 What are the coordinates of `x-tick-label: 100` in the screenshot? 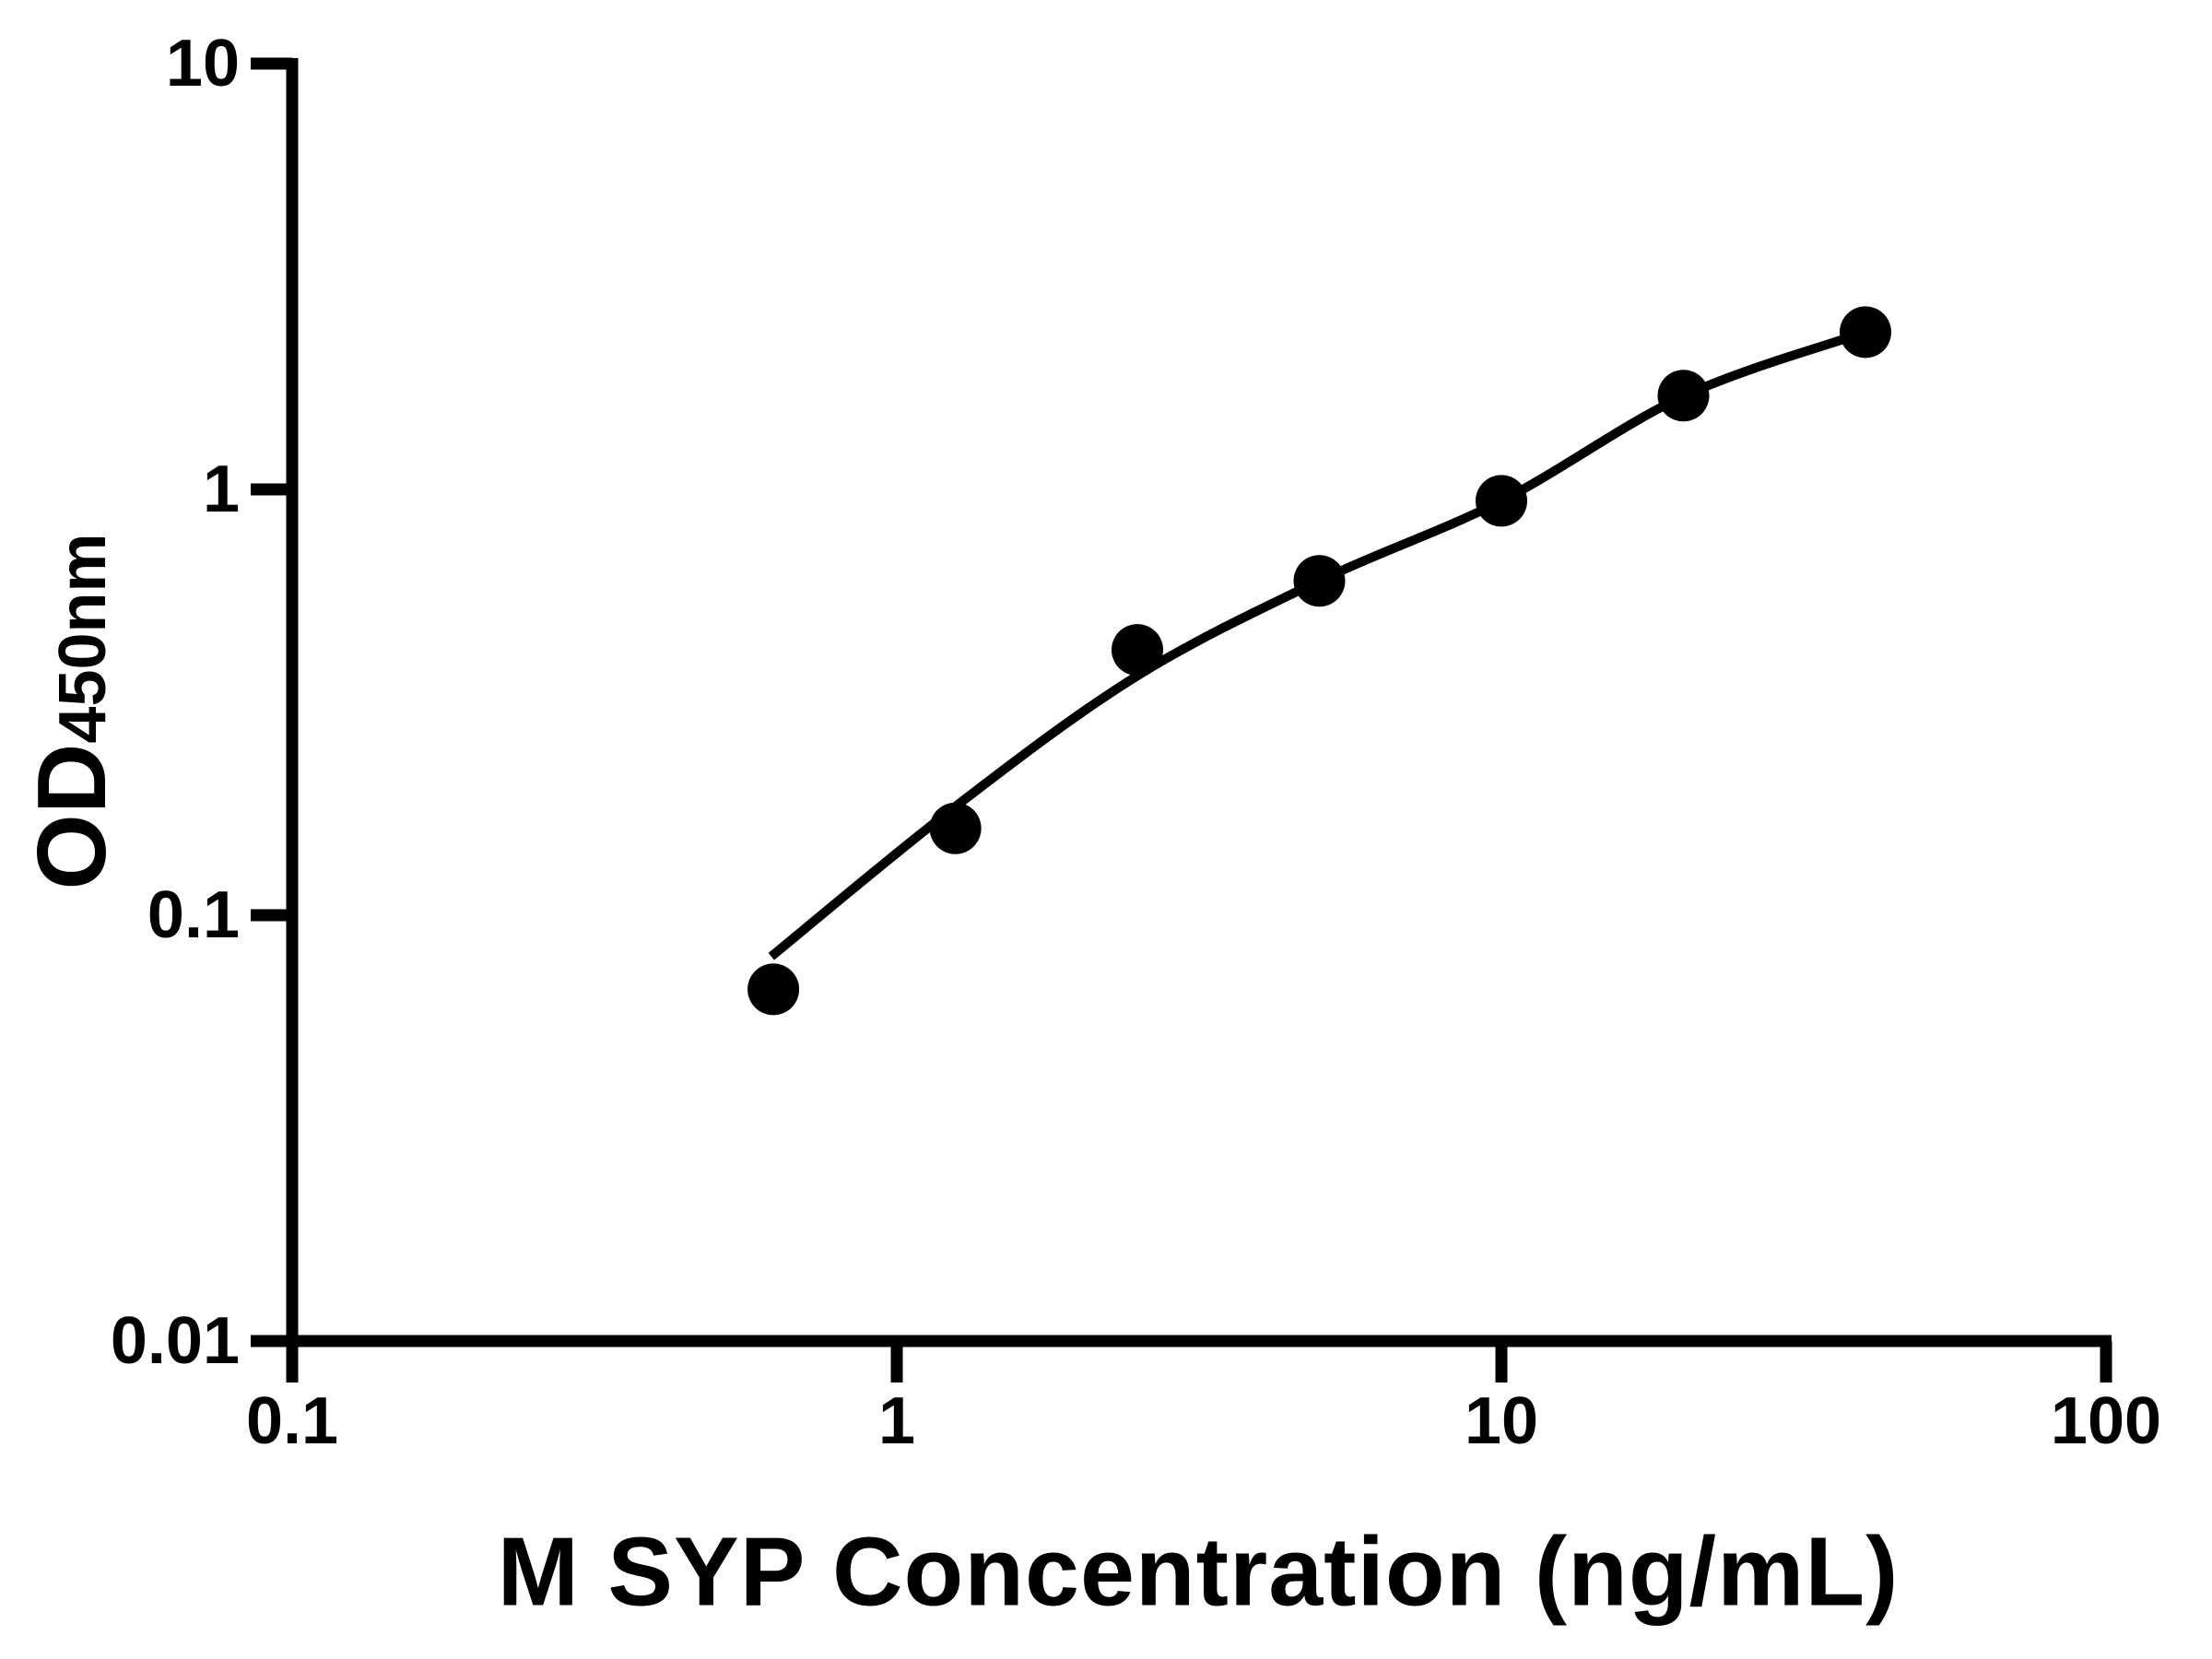 It's located at (2106, 1421).